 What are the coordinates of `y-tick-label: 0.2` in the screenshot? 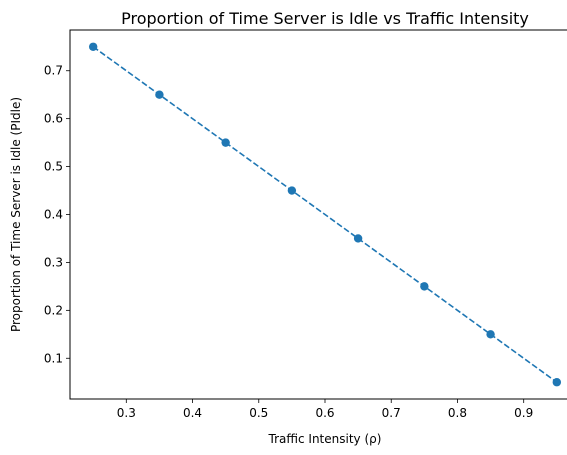 It's located at (53, 310).